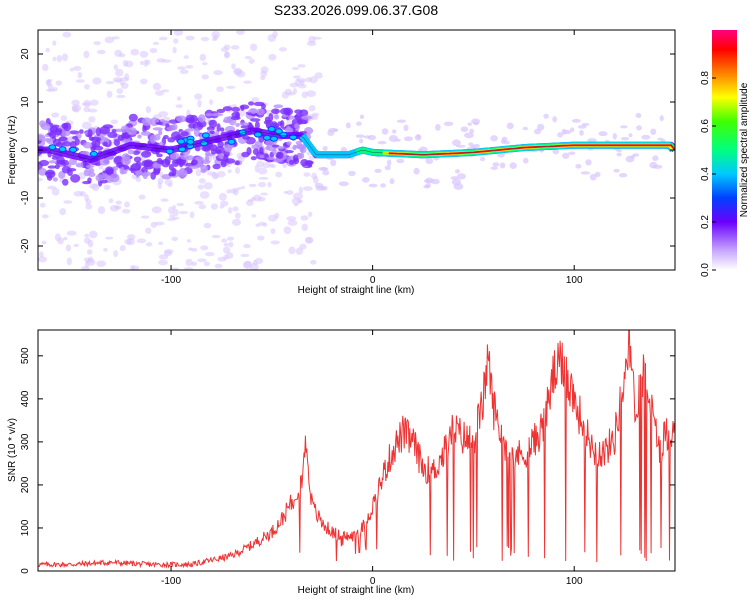 This screenshot has height=600, width=750. I want to click on snr-ytick-label: 300, so click(25, 441).